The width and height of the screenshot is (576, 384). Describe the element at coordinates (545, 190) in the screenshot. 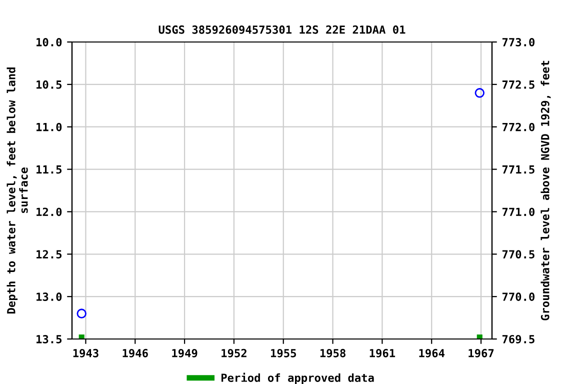

I see `y2-axis-title: Groundwater level above NGVD 1929, feet` at that location.